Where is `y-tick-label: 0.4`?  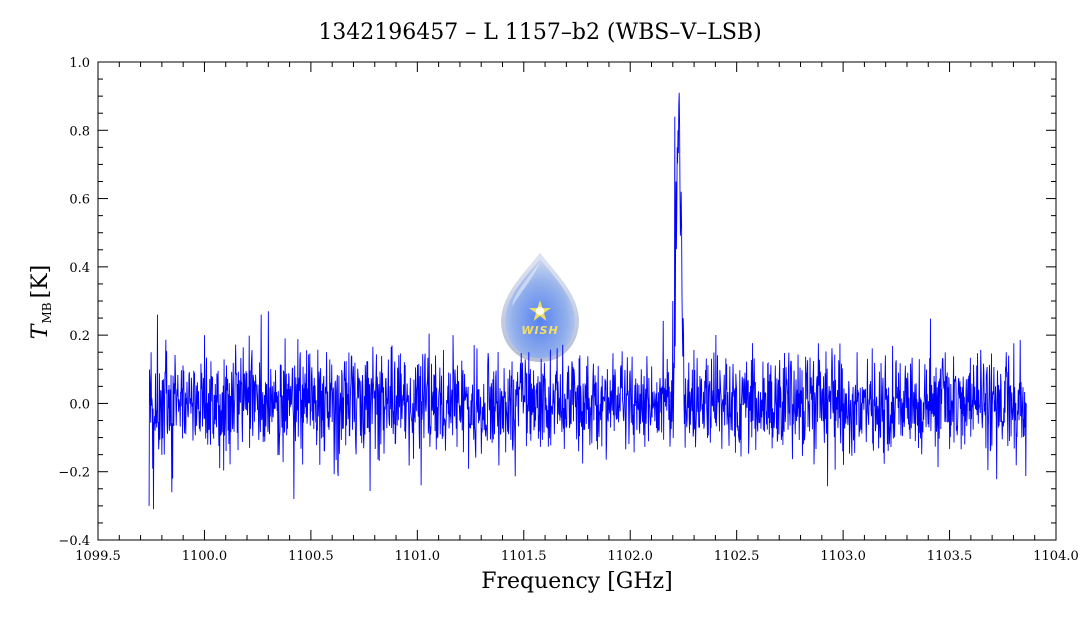
y-tick-label: 0.4 is located at coordinates (79, 268).